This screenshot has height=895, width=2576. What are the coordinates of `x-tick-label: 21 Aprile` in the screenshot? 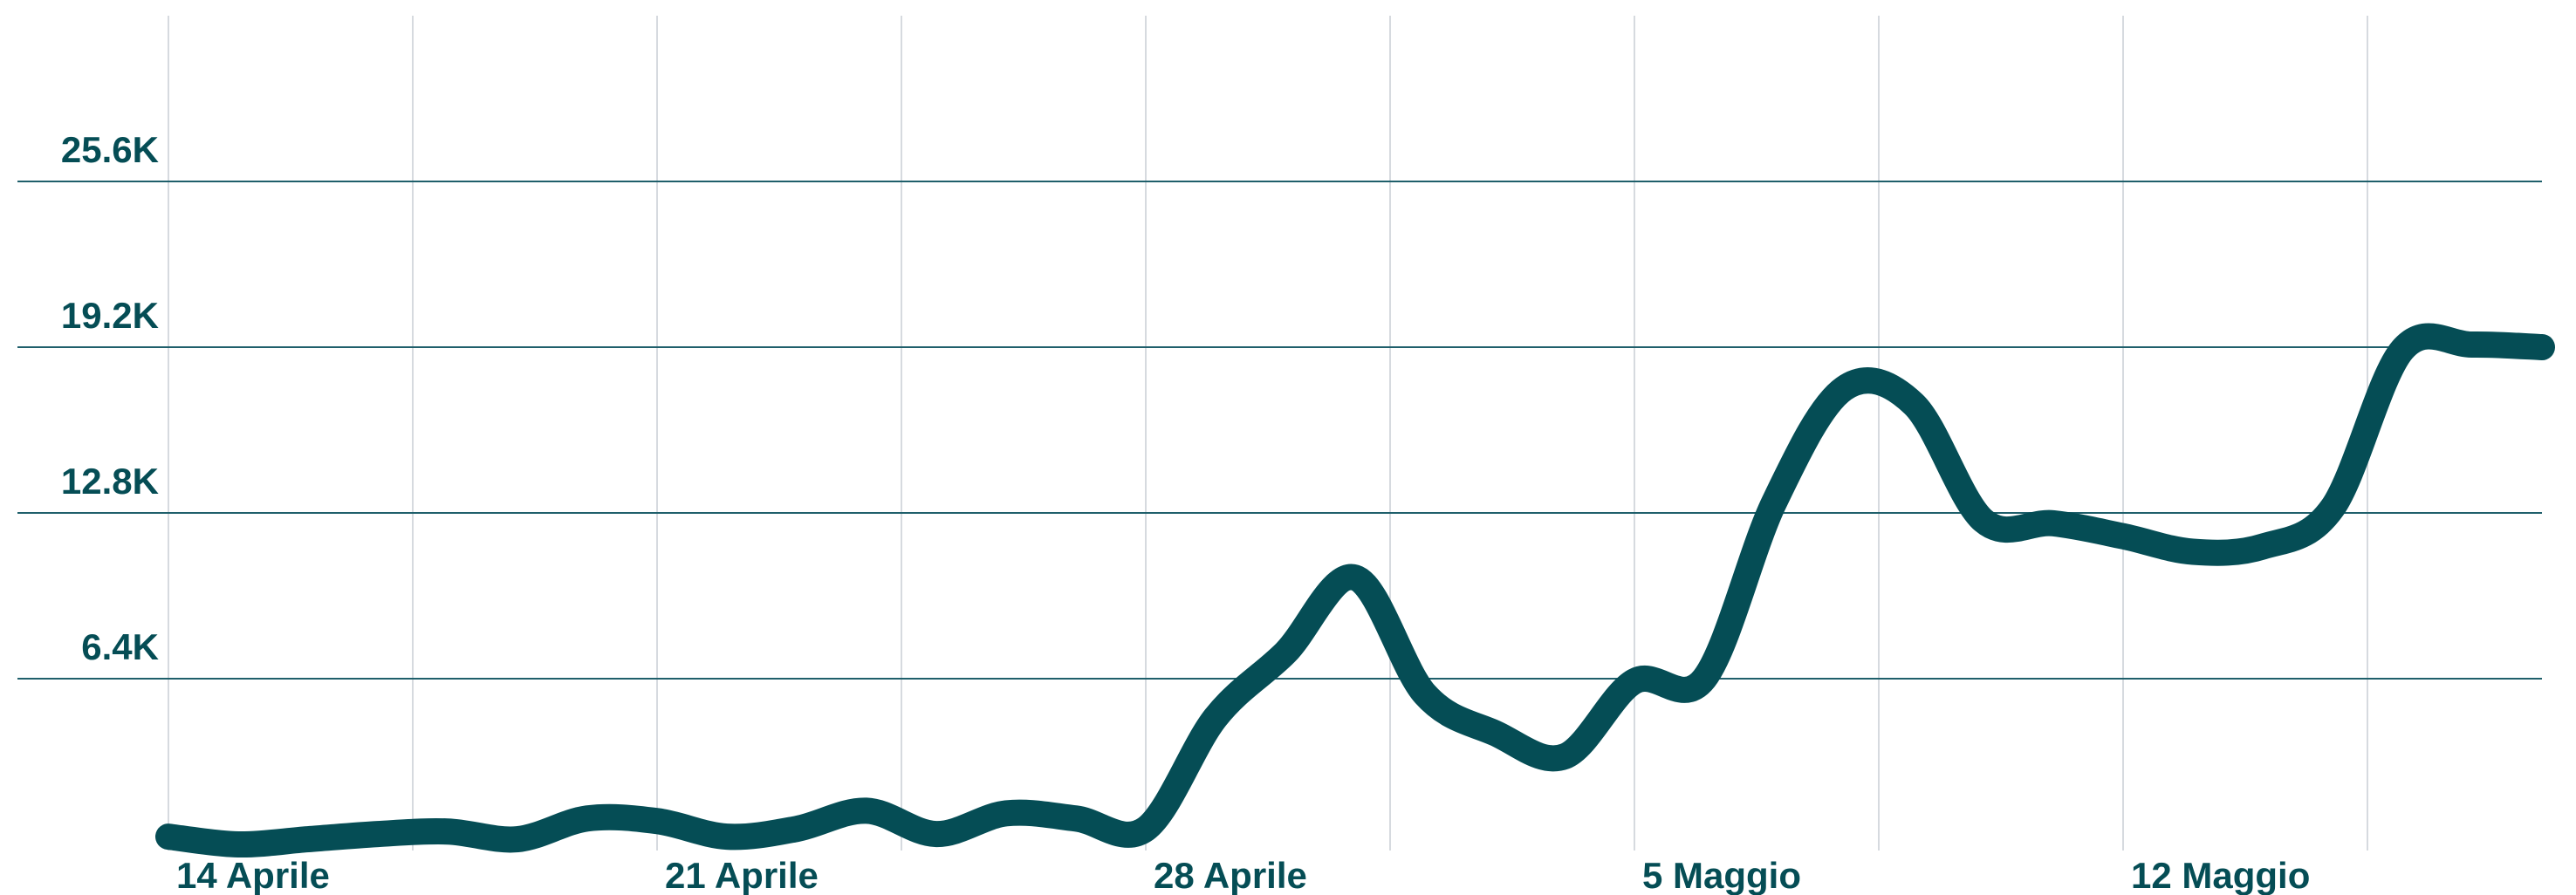 It's located at (742, 875).